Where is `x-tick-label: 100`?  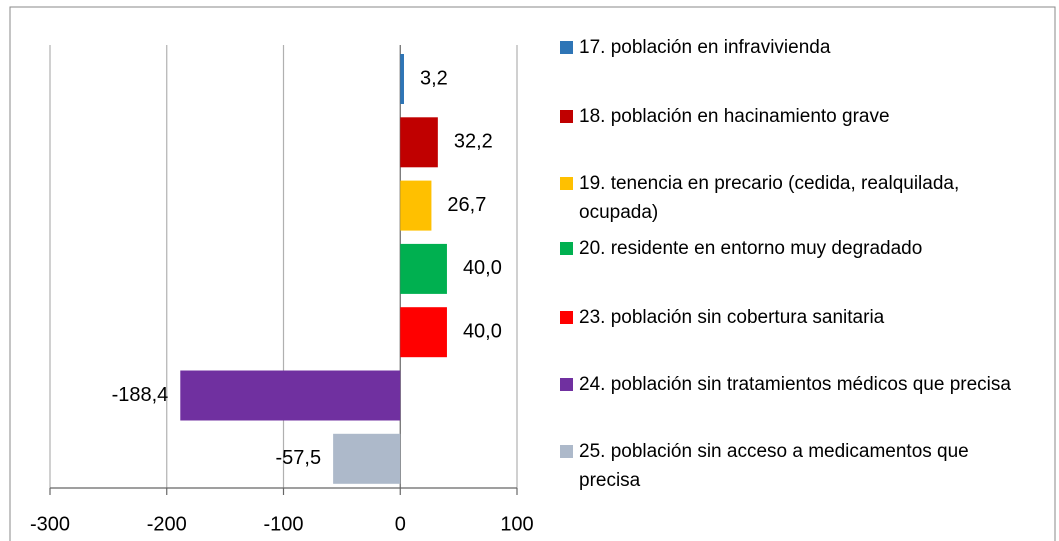
x-tick-label: 100 is located at coordinates (516, 524).